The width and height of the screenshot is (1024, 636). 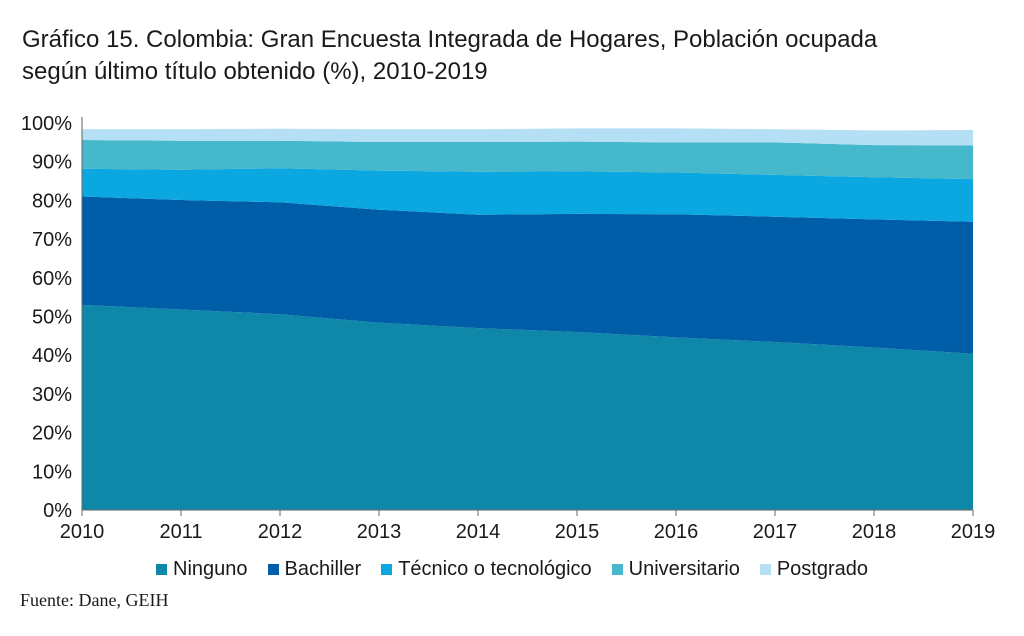 What do you see at coordinates (46, 124) in the screenshot?
I see `y-tick-label: 100%` at bounding box center [46, 124].